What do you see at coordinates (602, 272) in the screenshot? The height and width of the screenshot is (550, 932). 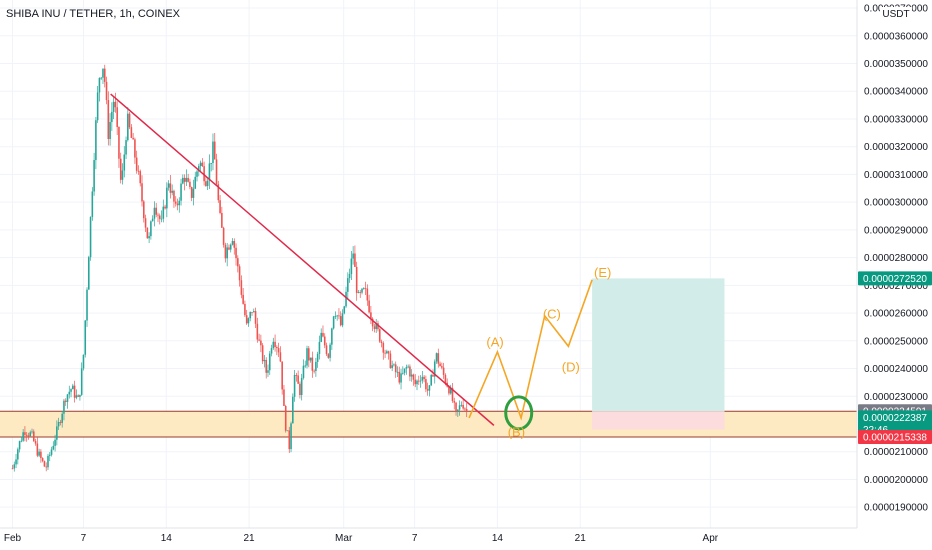 I see `wave-label: (E)` at bounding box center [602, 272].